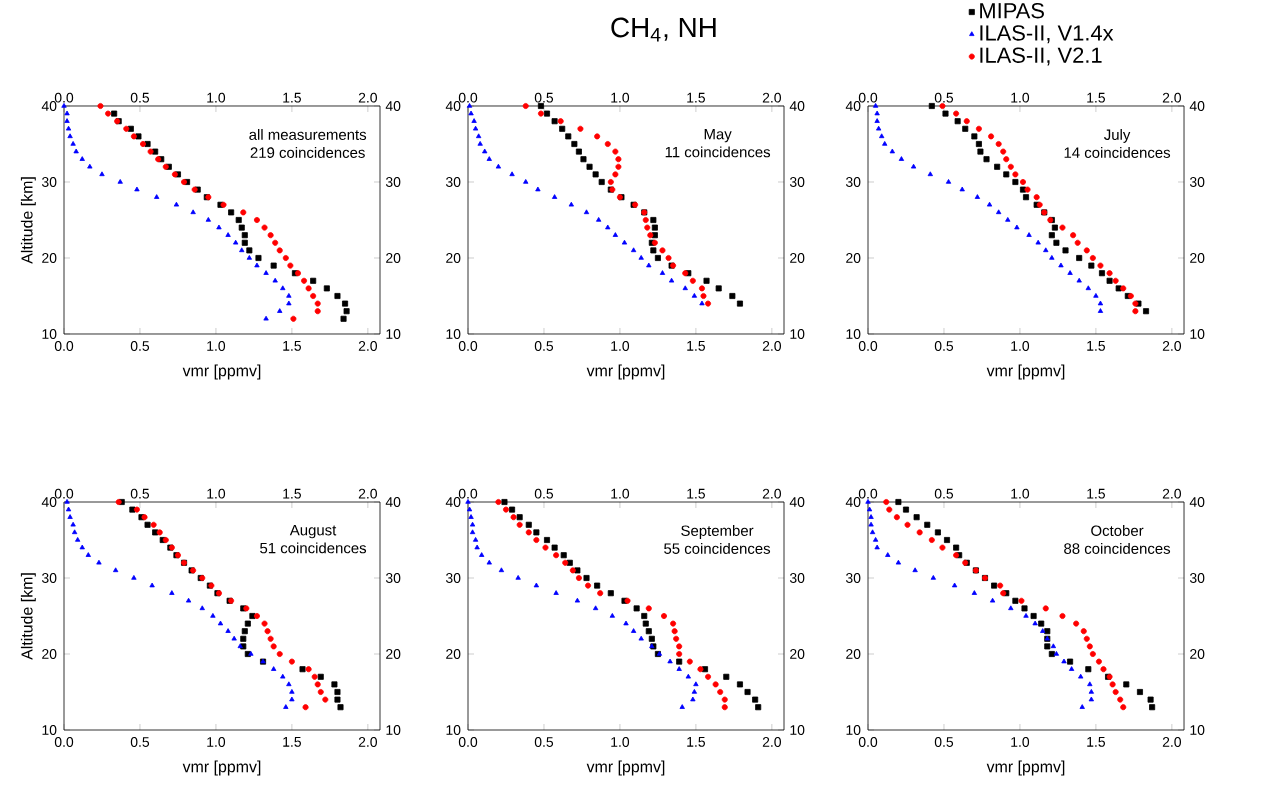 The image size is (1262, 786). What do you see at coordinates (1041, 56) in the screenshot?
I see `legend-label: ILAS-II, V2.1` at bounding box center [1041, 56].